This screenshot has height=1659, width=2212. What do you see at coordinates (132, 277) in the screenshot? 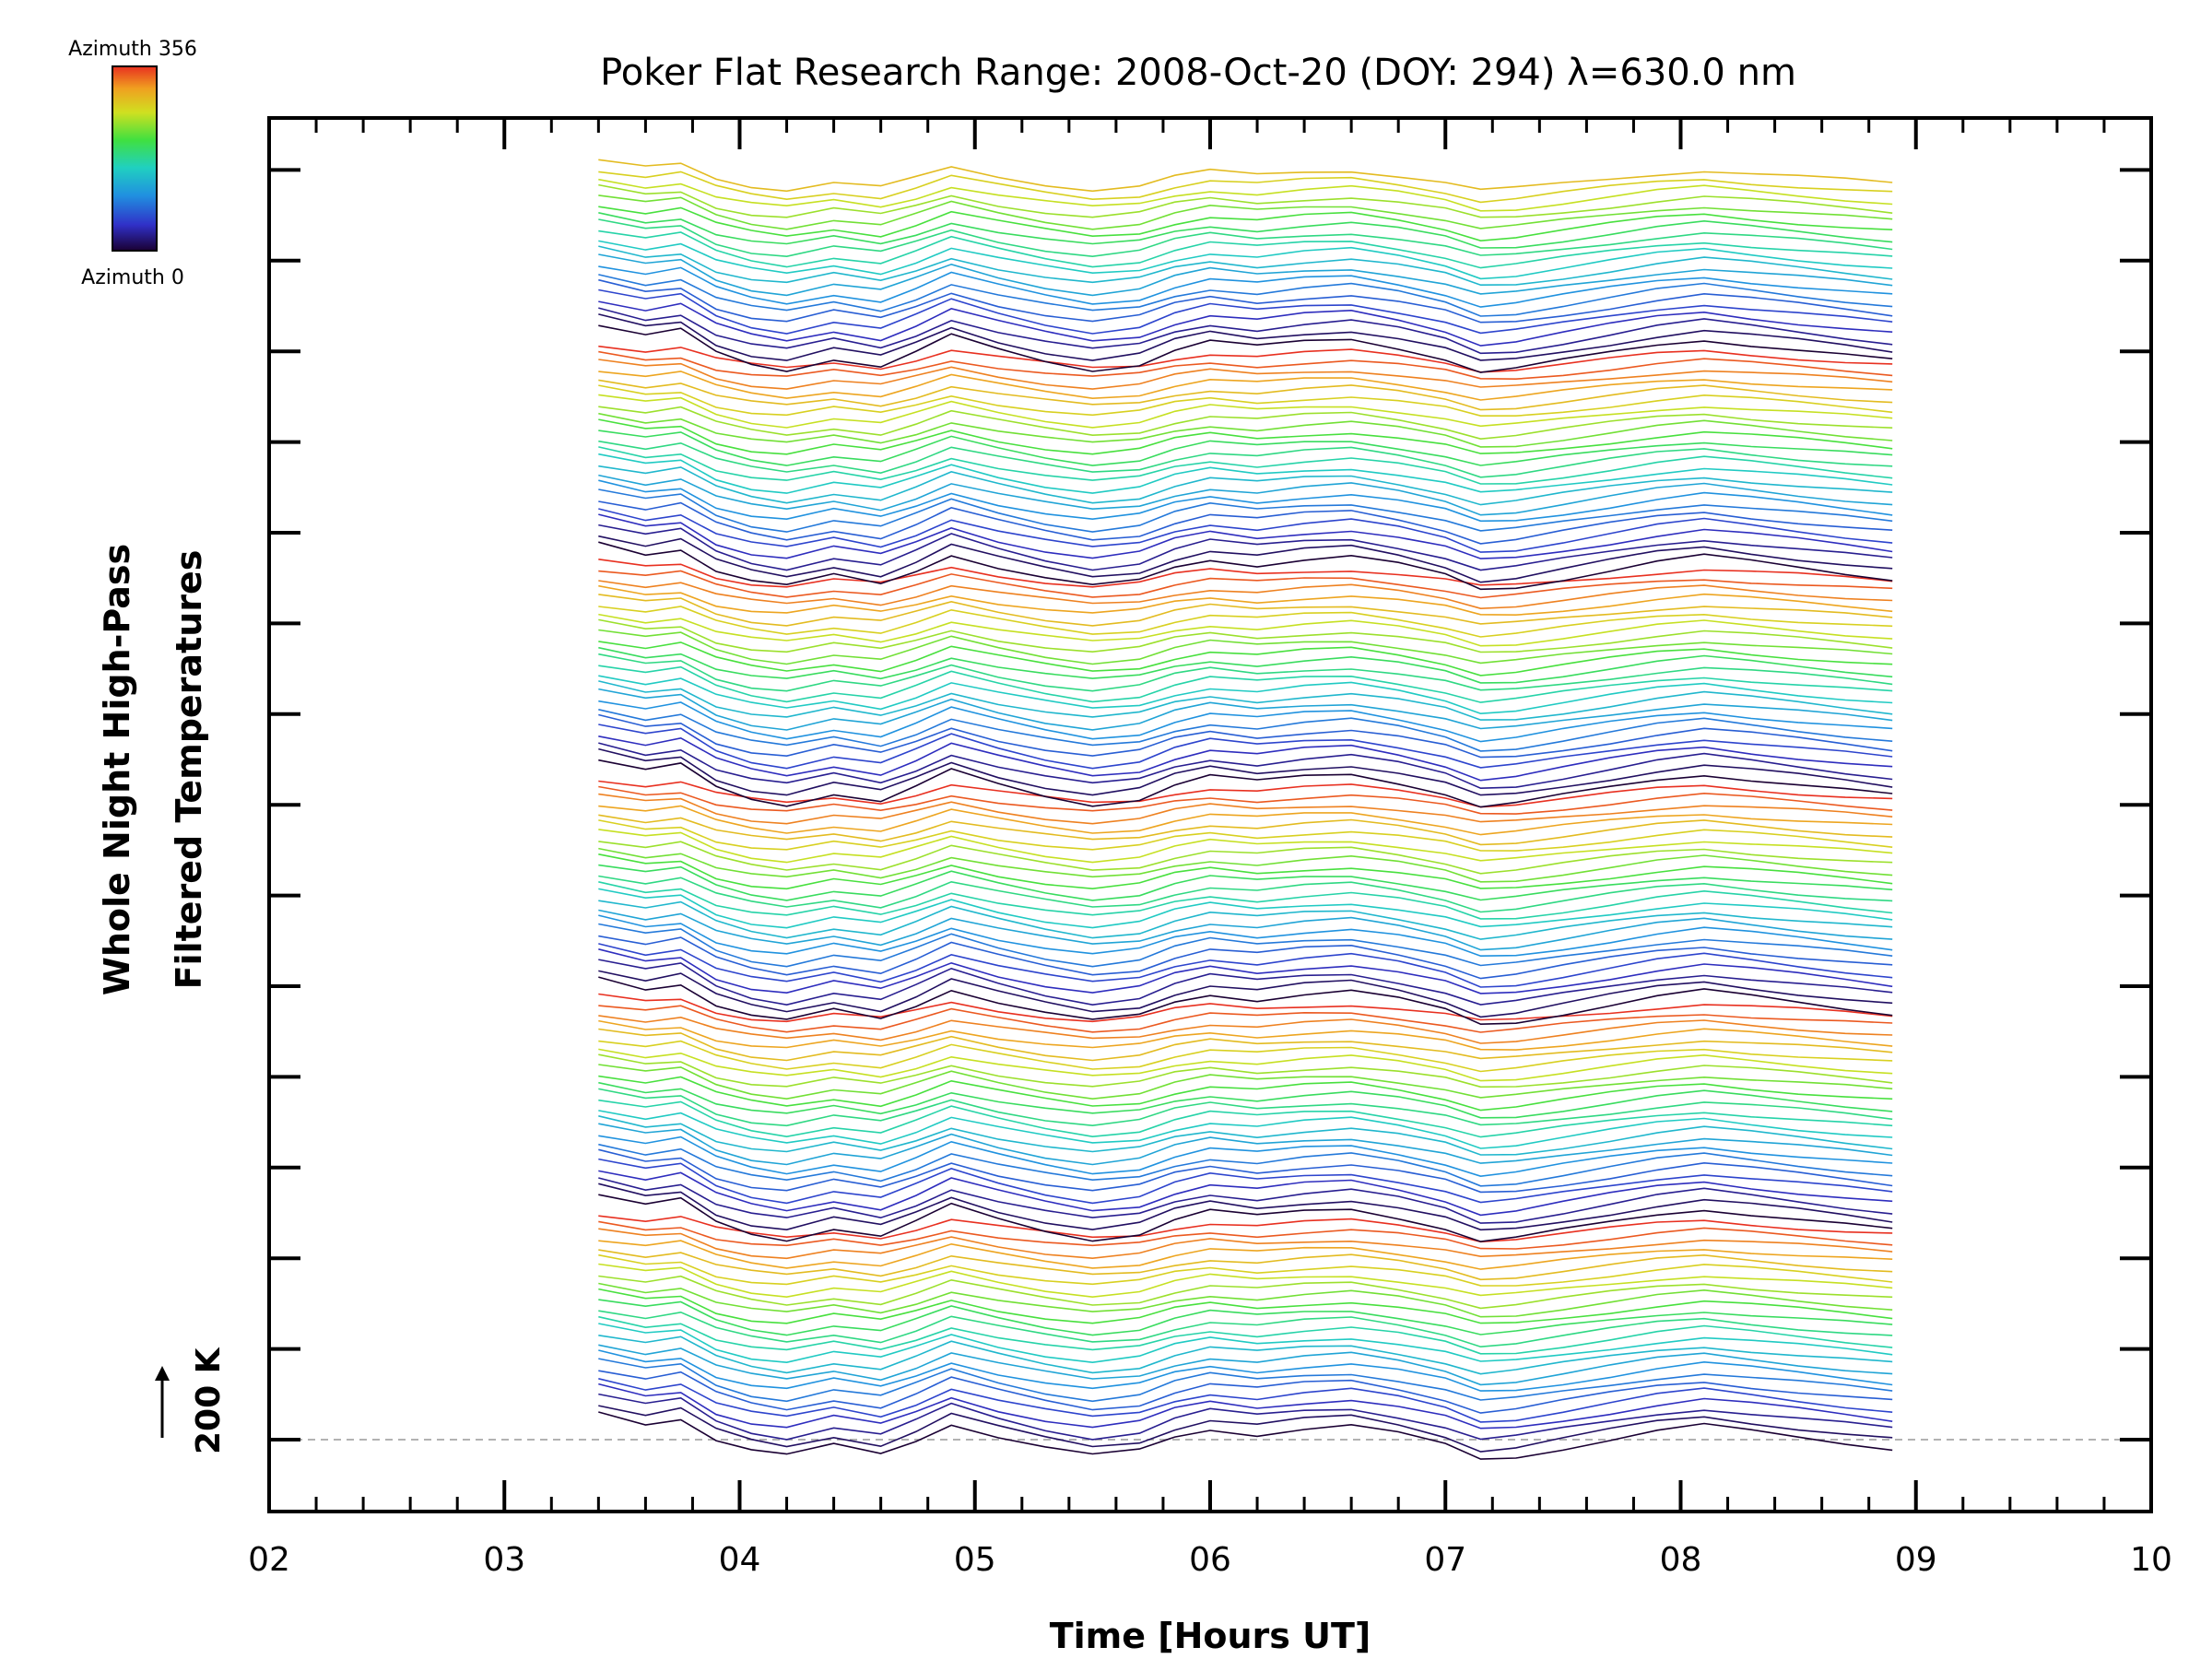
I see `colorbar-bottom-label: Azimuth 0` at bounding box center [132, 277].